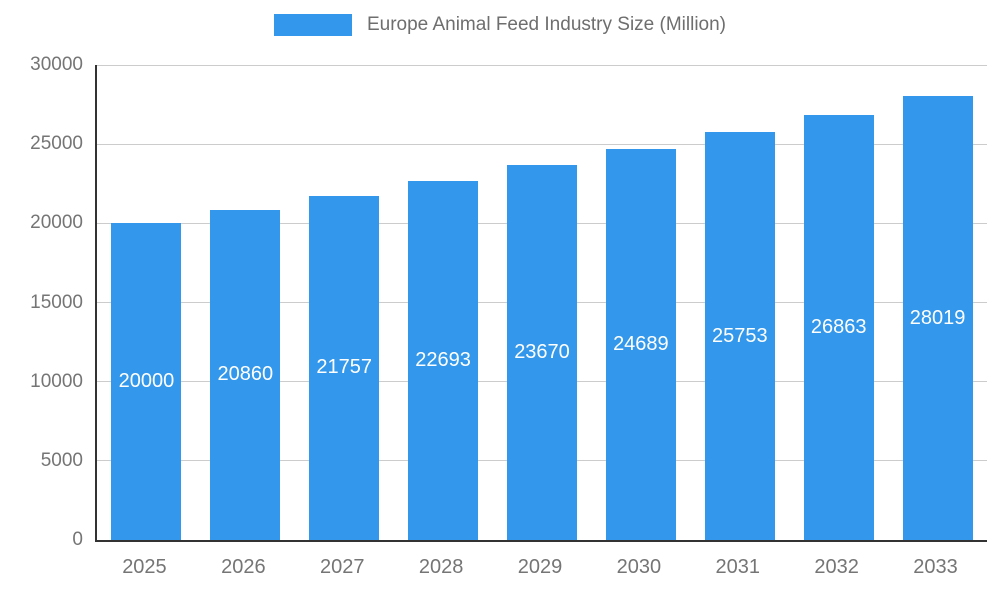 The image size is (1000, 600). What do you see at coordinates (61, 460) in the screenshot?
I see `y-axis-tick-label: 5000` at bounding box center [61, 460].